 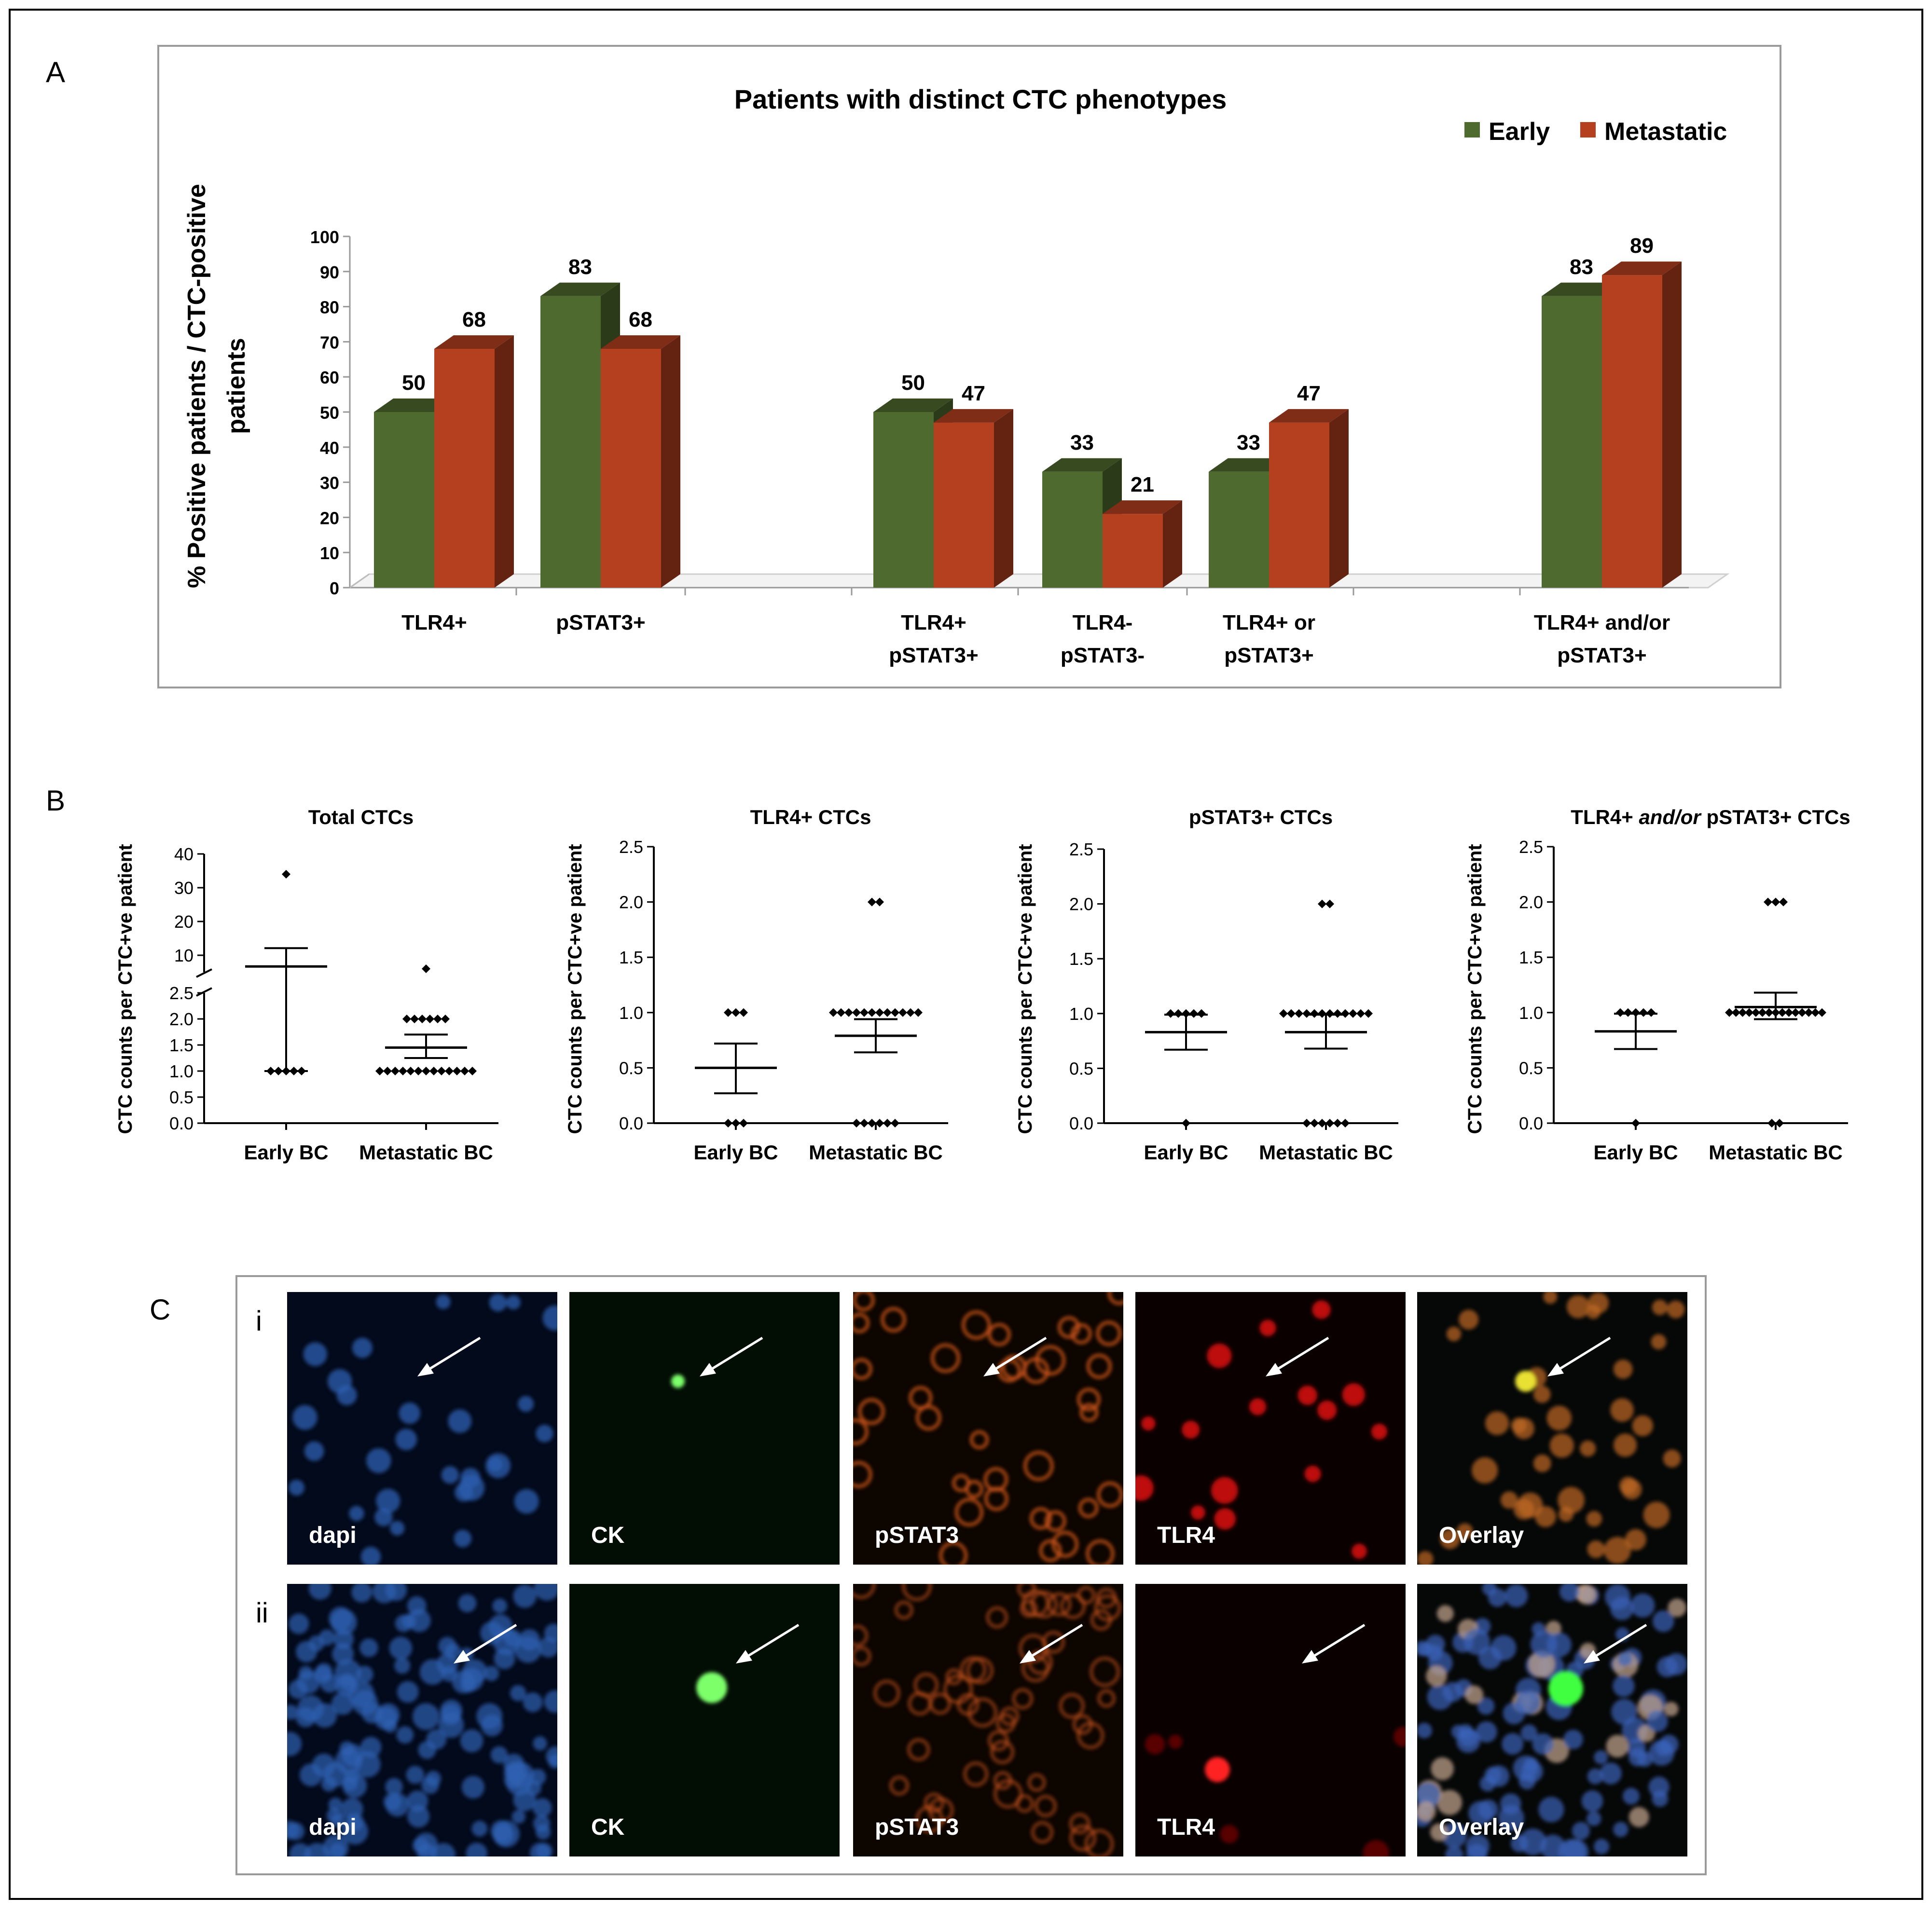 I want to click on panel-label-a: A, so click(x=55, y=72).